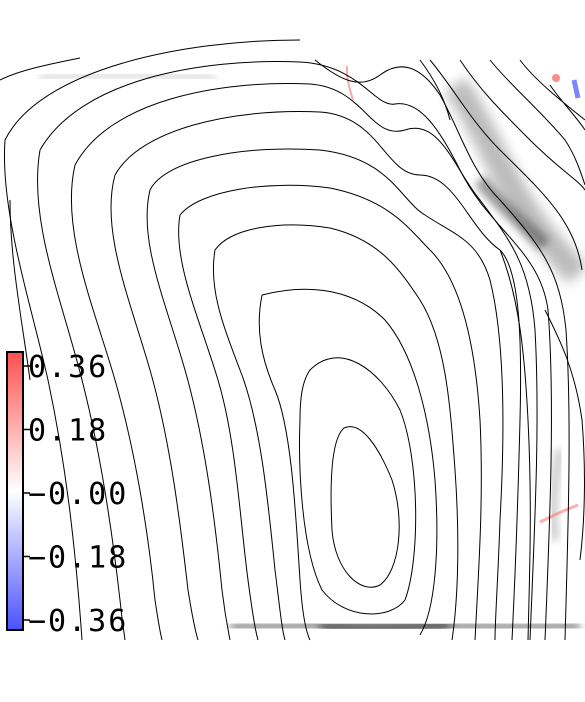 The image size is (585, 702). What do you see at coordinates (15, 491) in the screenshot?
I see `colorbar-gradient` at bounding box center [15, 491].